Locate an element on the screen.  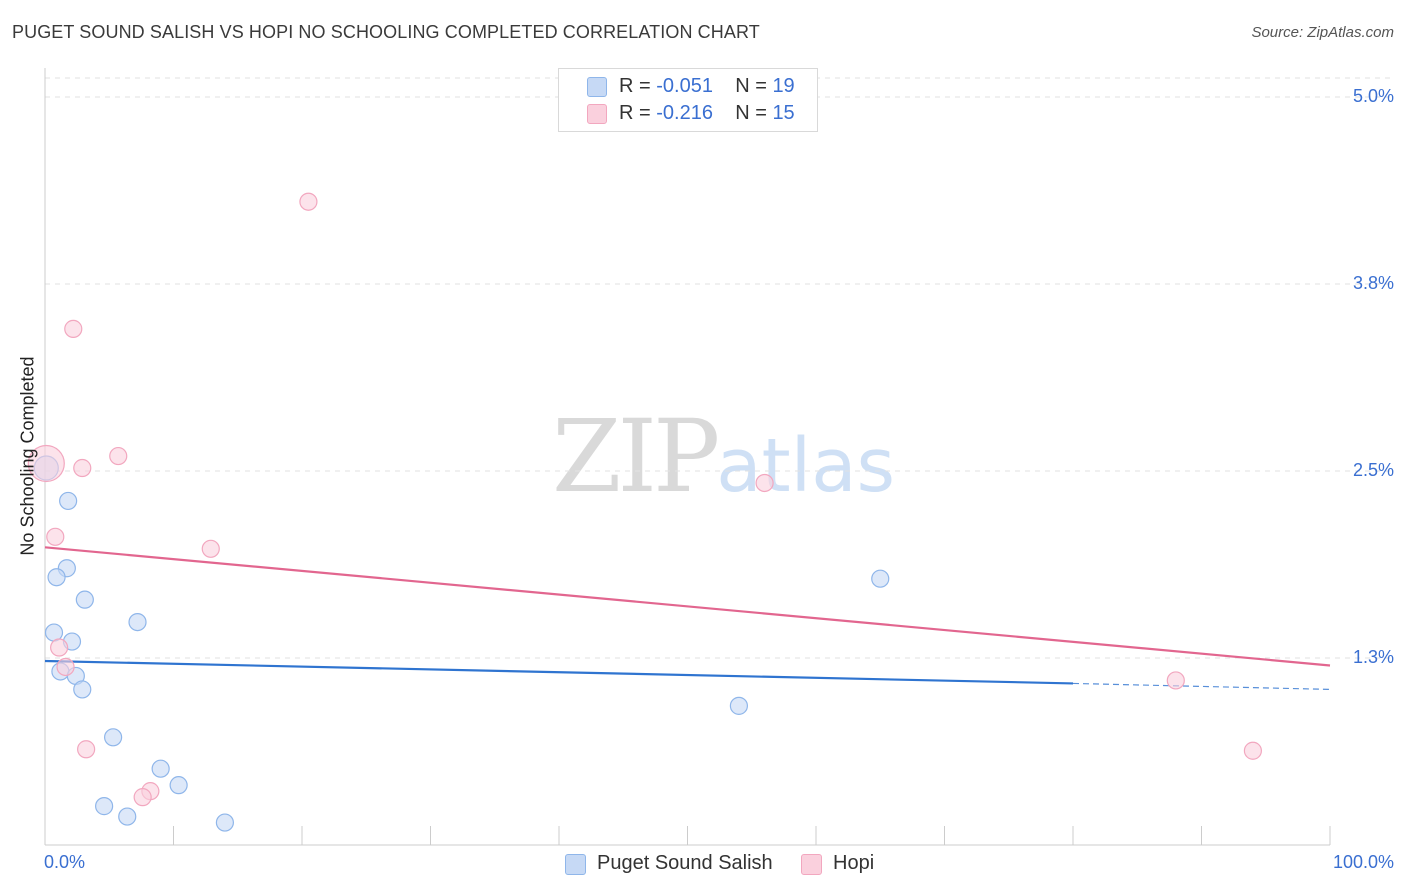
legend-bottom-swatch-puget is located at coordinates (575, 864).